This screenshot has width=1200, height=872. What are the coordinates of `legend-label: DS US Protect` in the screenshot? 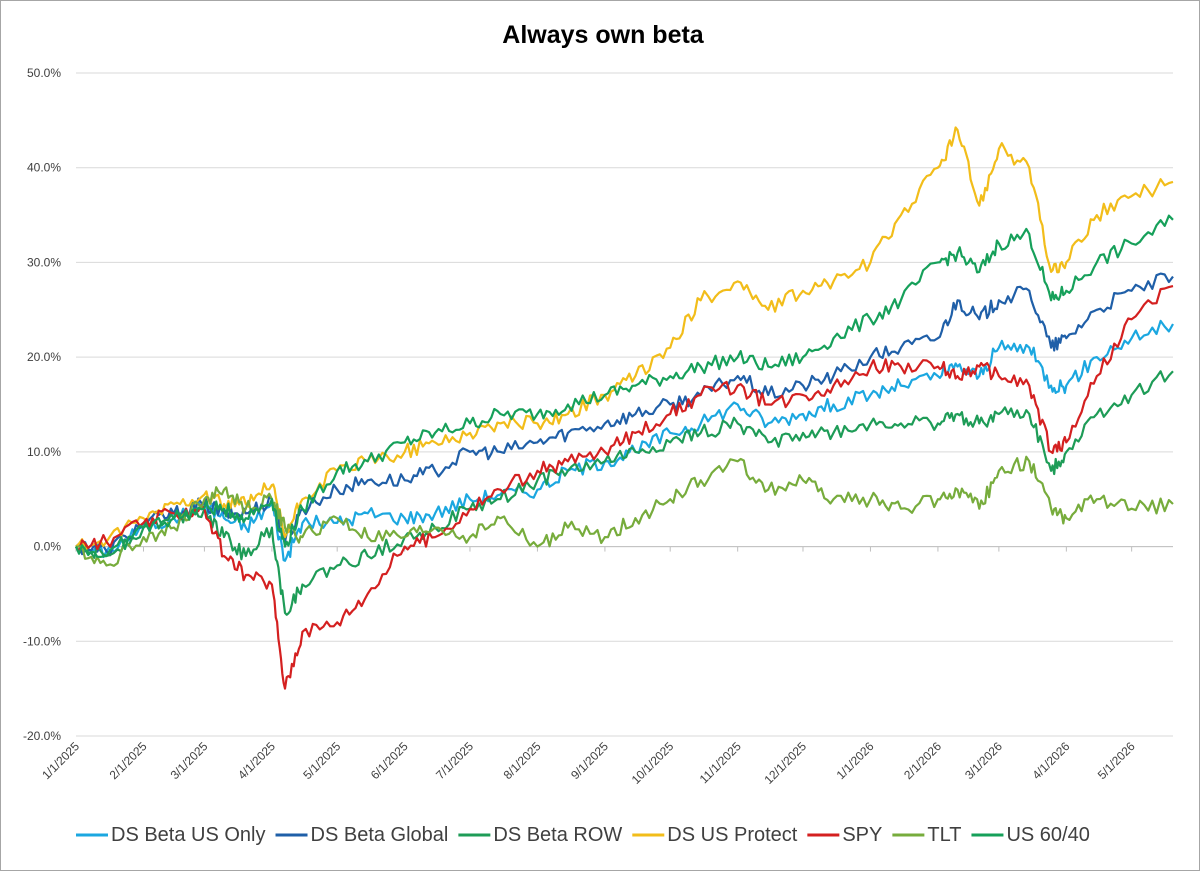 It's located at (732, 835).